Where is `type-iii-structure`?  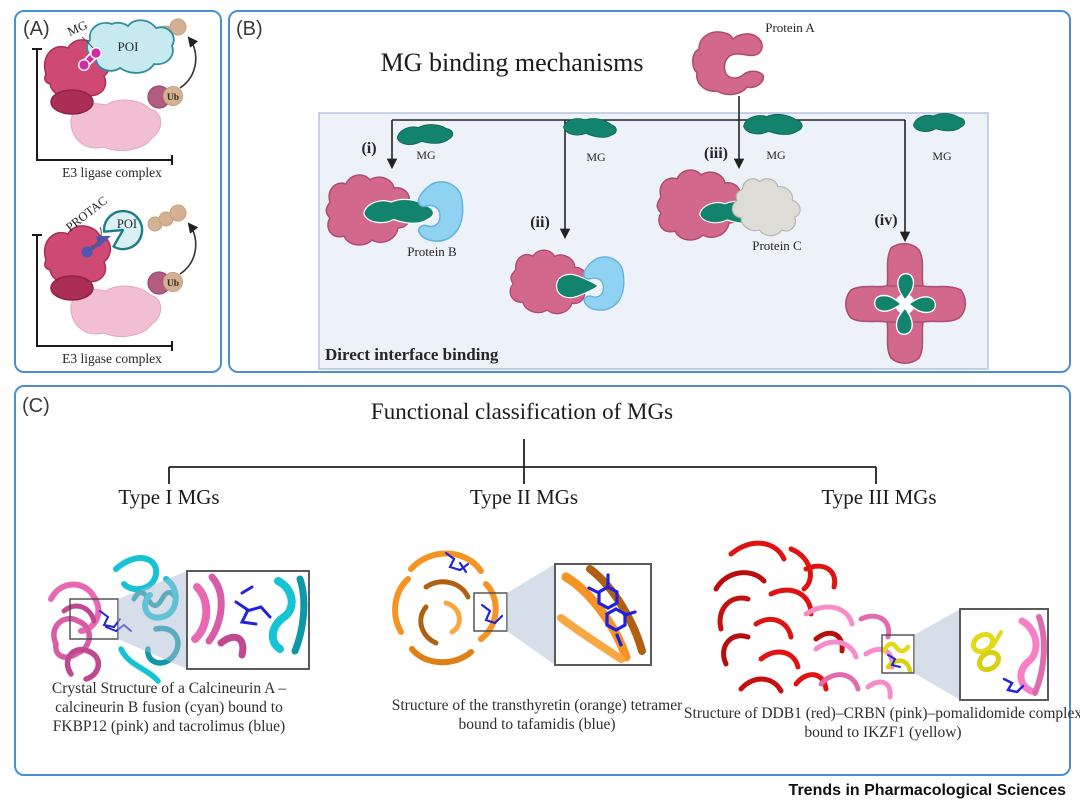
type-iii-structure is located at coordinates (881, 620).